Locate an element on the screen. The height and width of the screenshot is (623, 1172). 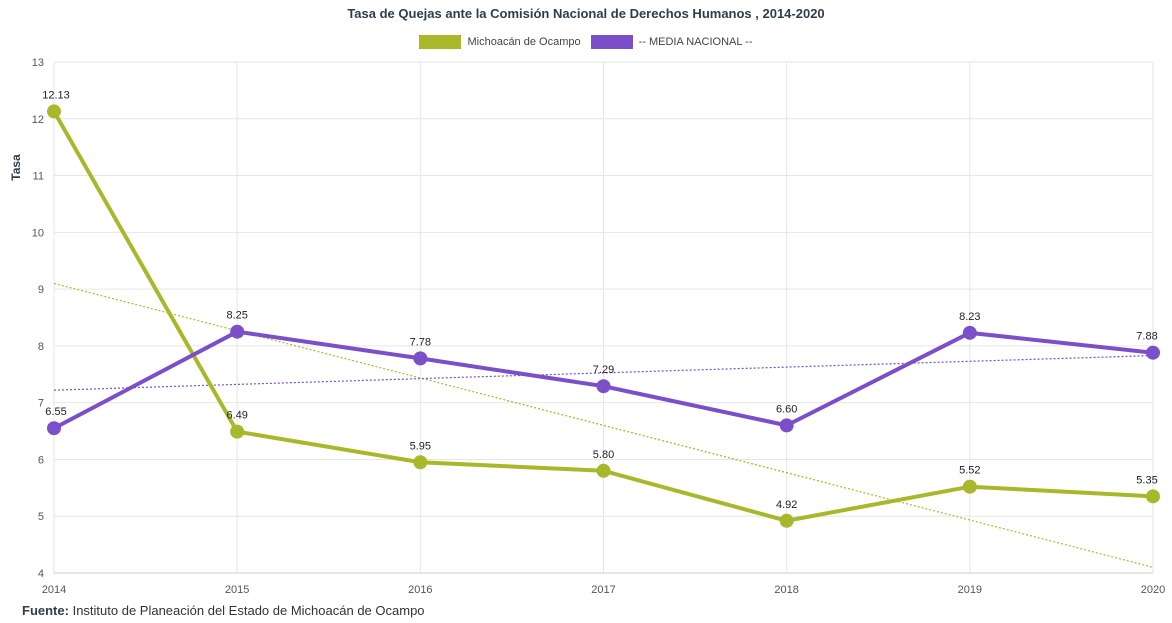
trendline-nacional is located at coordinates (603, 372).